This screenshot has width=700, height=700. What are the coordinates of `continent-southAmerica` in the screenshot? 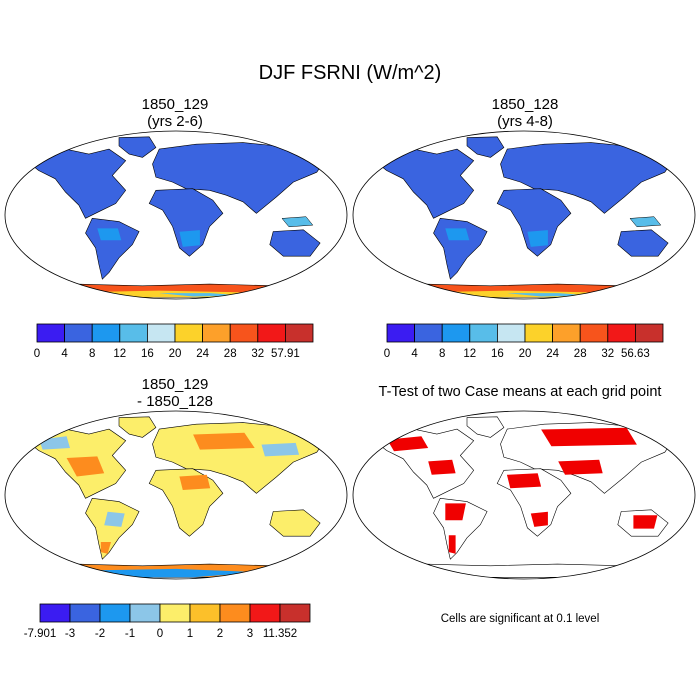 It's located at (112, 528).